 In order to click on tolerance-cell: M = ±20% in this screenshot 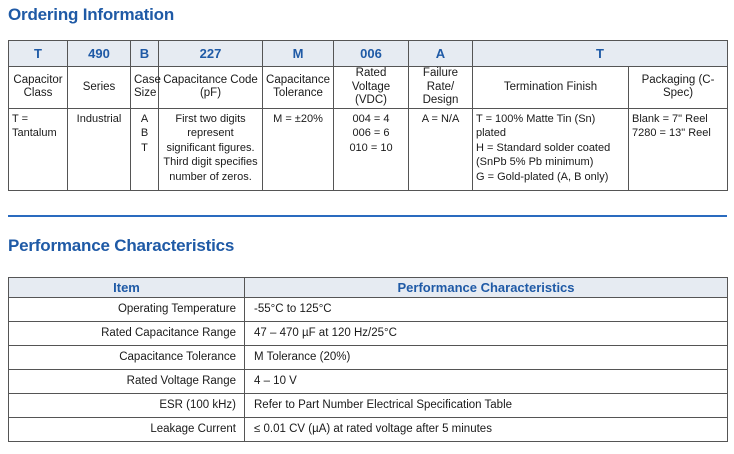, I will do `click(298, 149)`.